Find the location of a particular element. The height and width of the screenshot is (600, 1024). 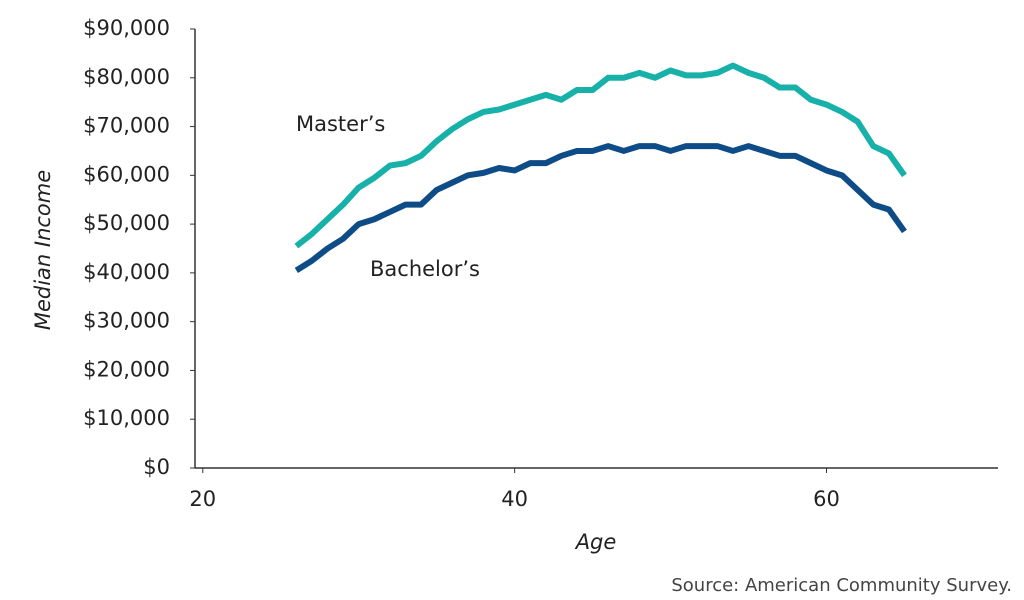

series-line is located at coordinates (600, 208).